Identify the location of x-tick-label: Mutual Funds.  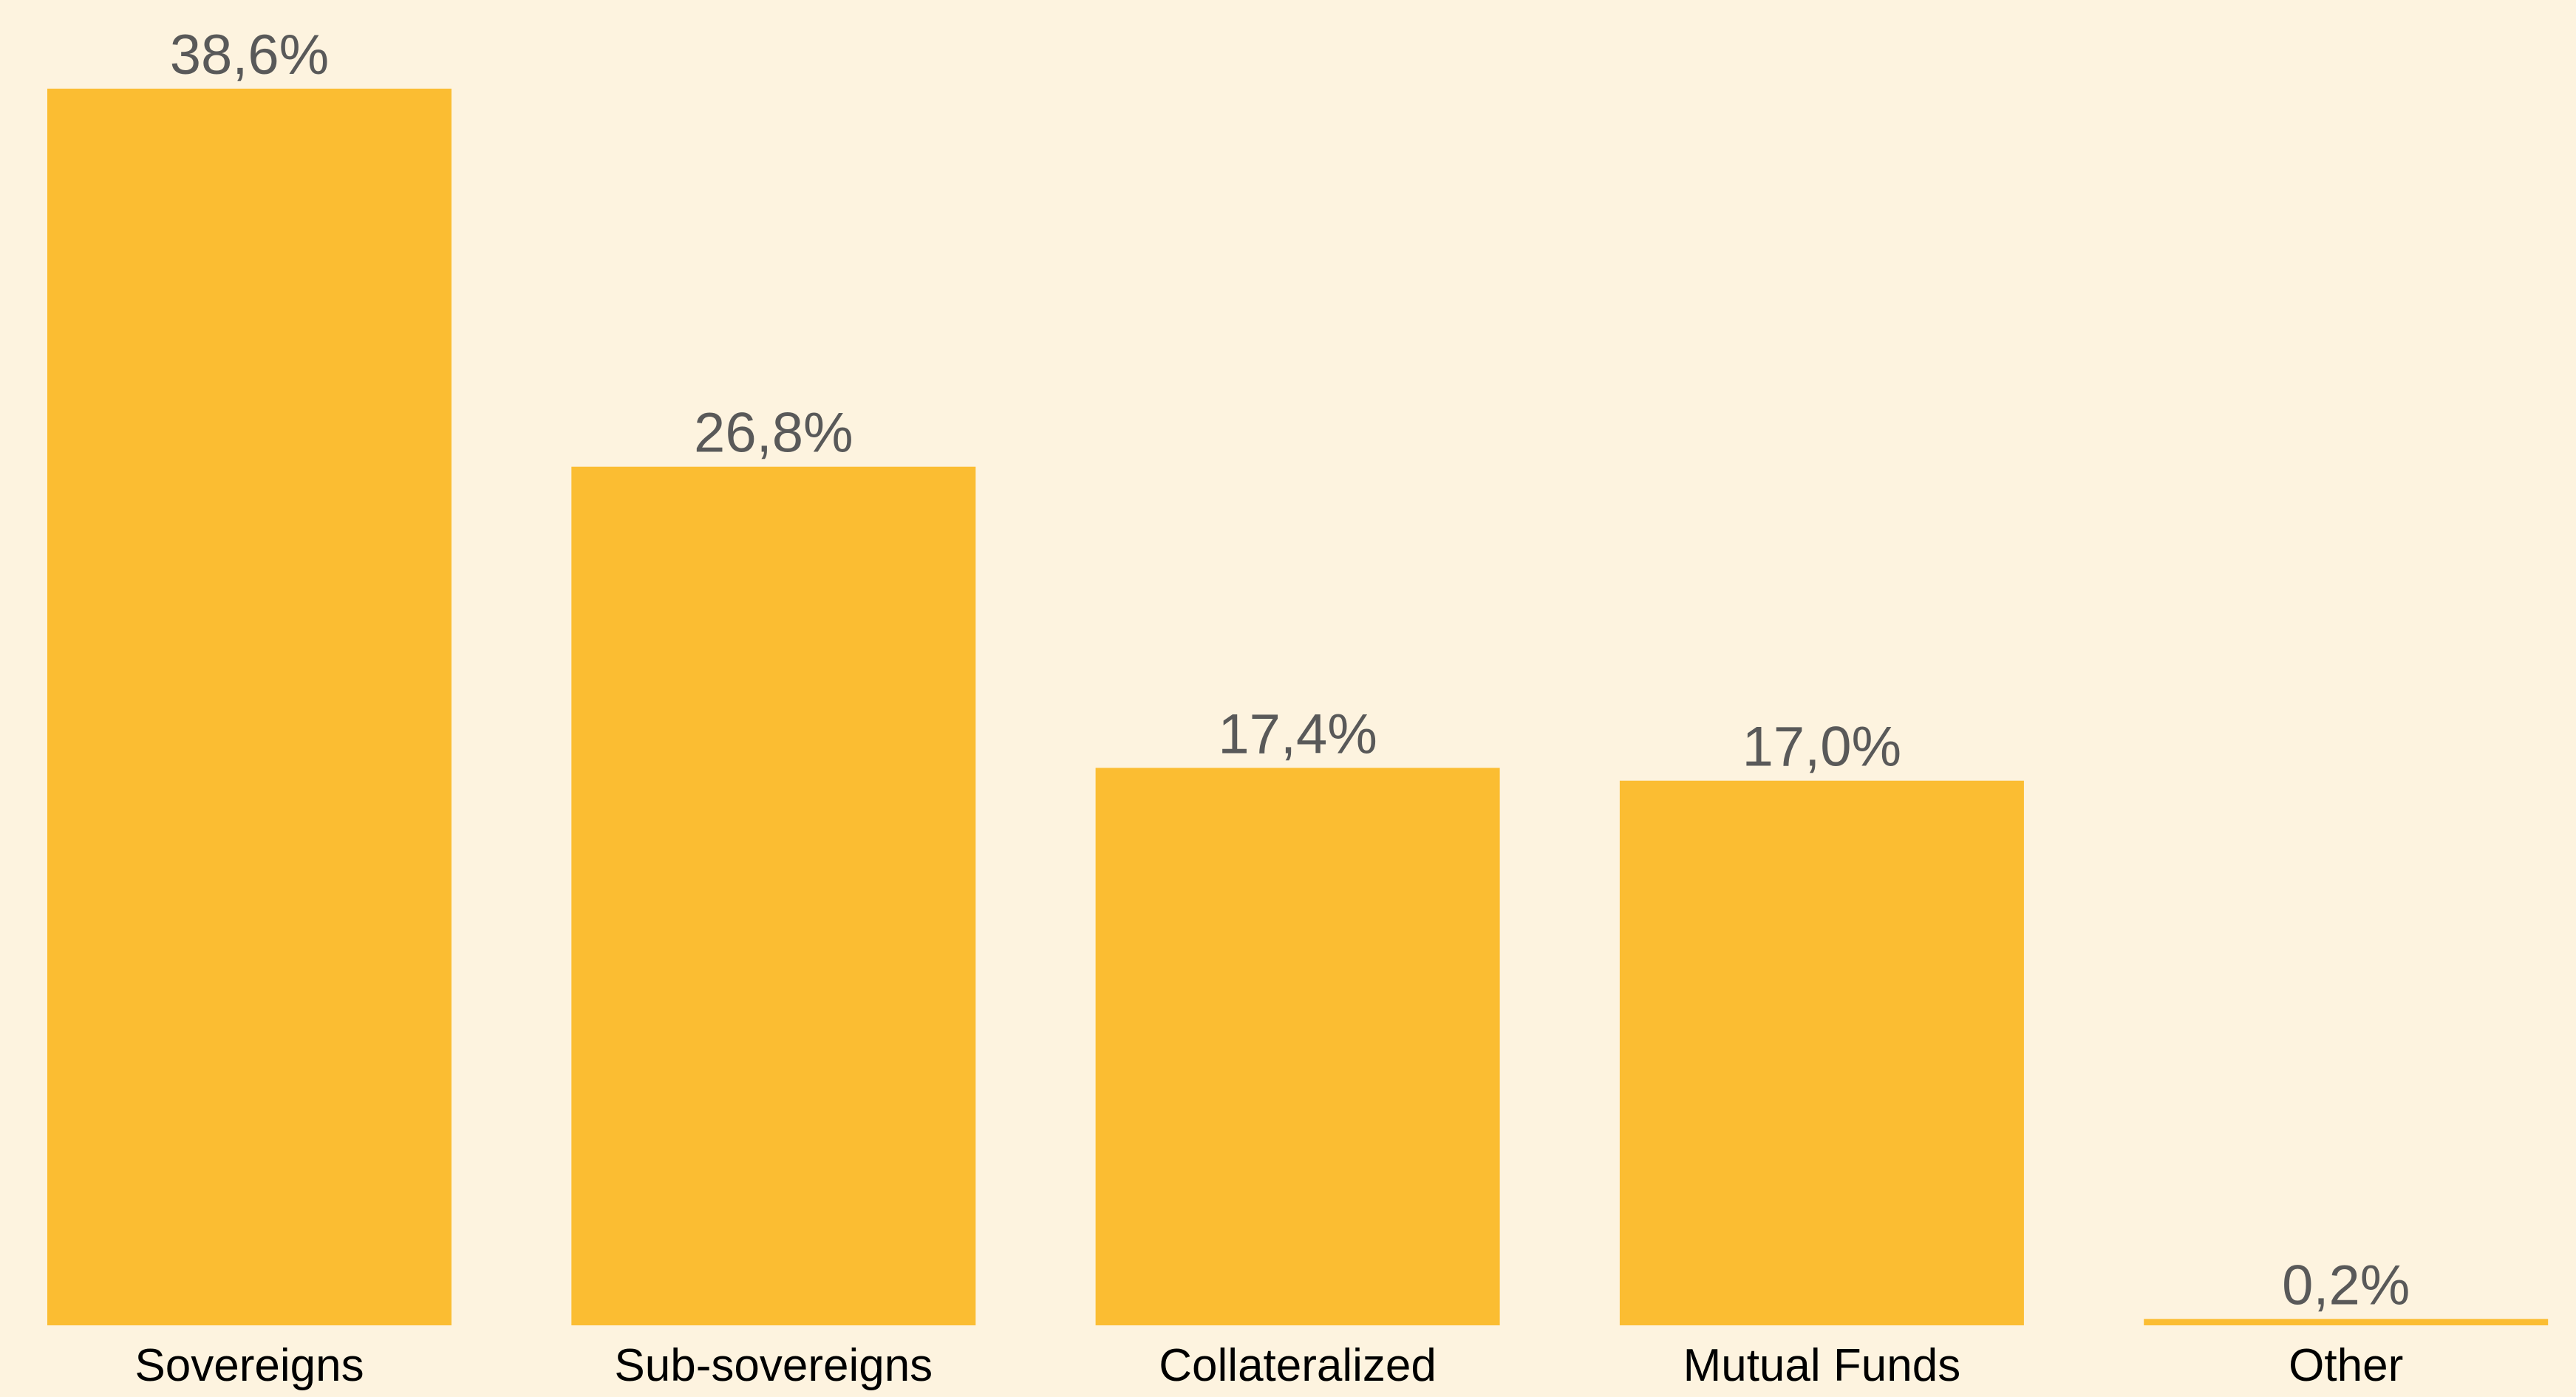
(1822, 1365).